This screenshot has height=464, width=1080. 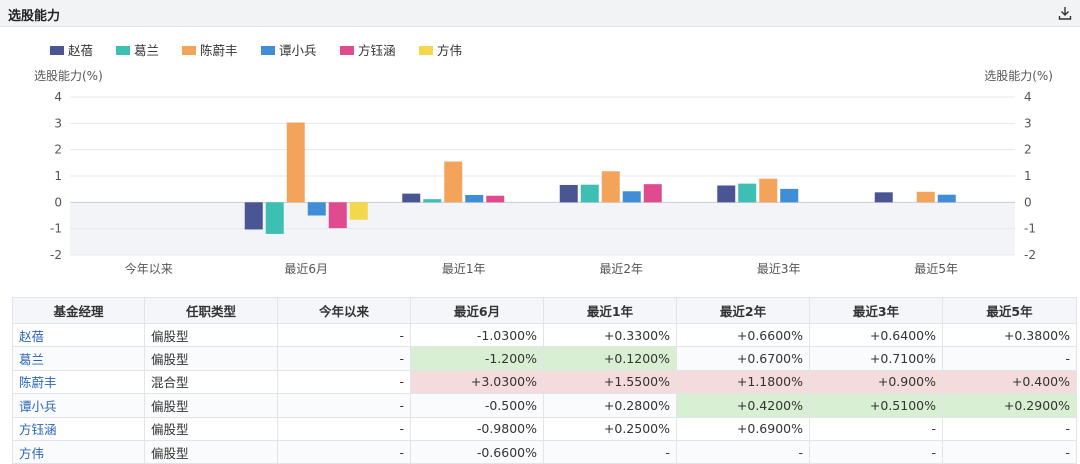 I want to click on manager-name-link: 葛兰, so click(x=78, y=358).